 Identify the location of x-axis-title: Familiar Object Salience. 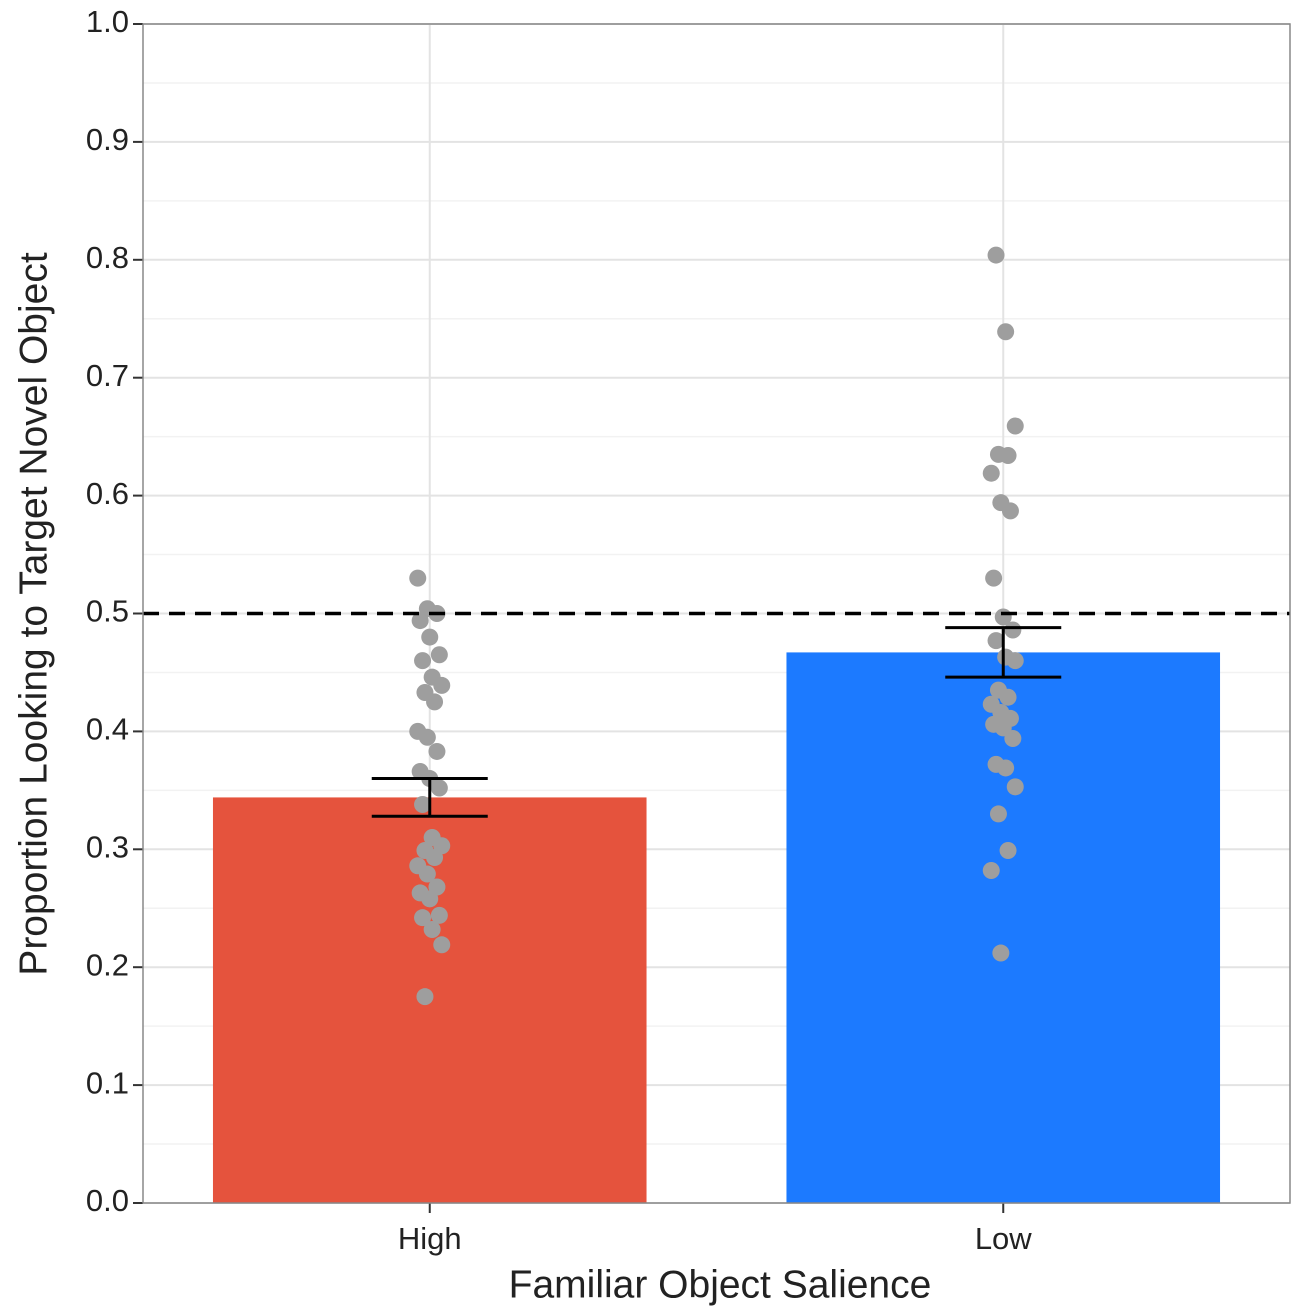
(720, 1284).